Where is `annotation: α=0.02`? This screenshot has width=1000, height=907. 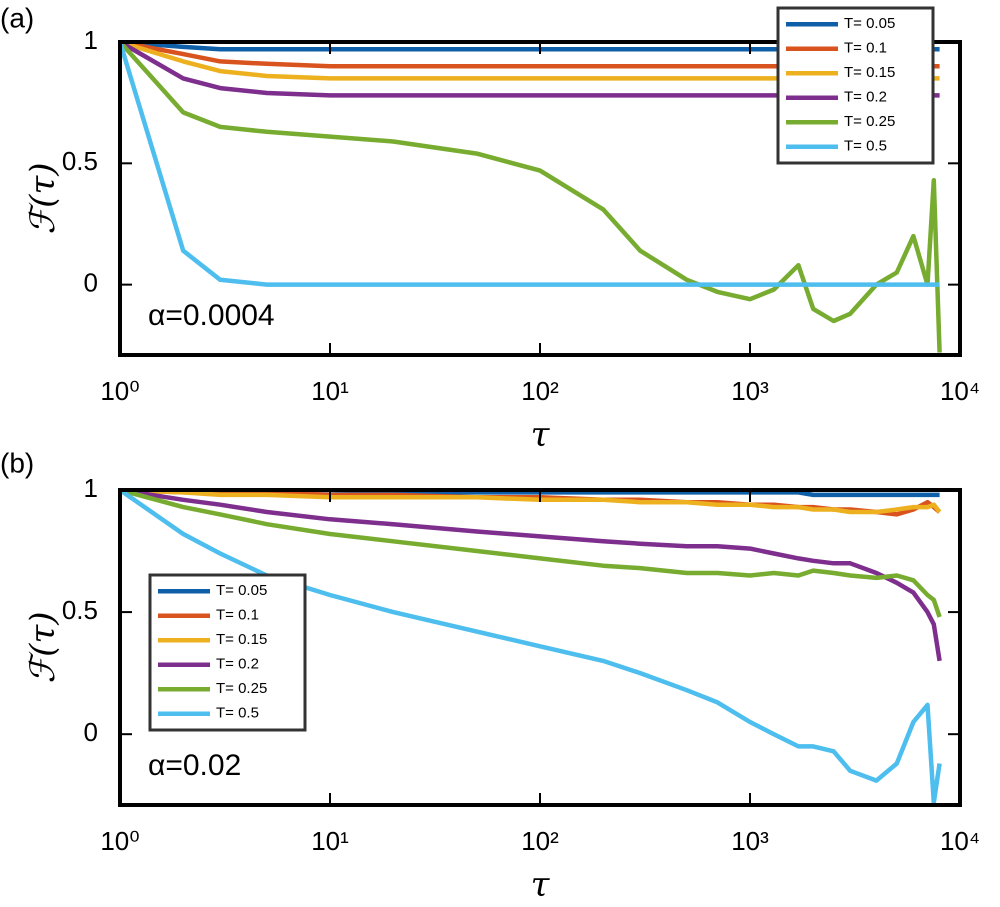 annotation: α=0.02 is located at coordinates (194, 765).